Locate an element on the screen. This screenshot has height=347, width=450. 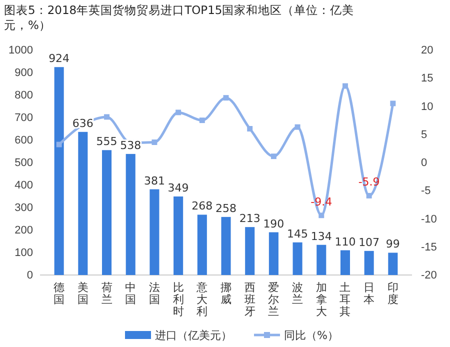
x-tick-label: 中国 is located at coordinates (130, 293).